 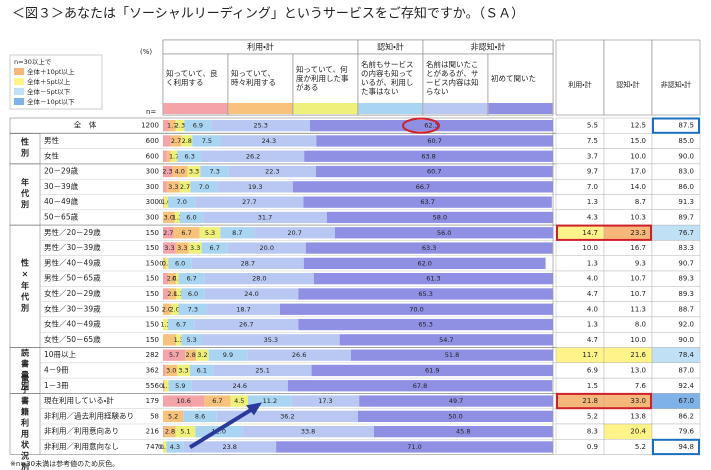 I want to click on summary-value: 4.3, so click(x=592, y=217).